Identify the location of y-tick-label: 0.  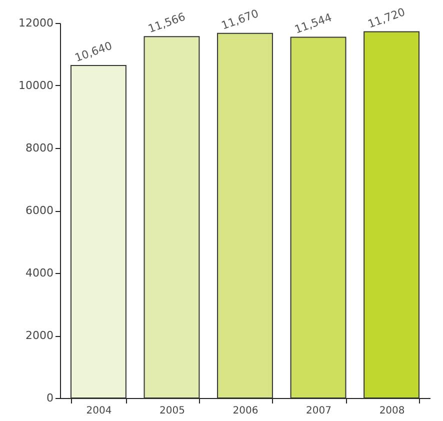
(50, 398).